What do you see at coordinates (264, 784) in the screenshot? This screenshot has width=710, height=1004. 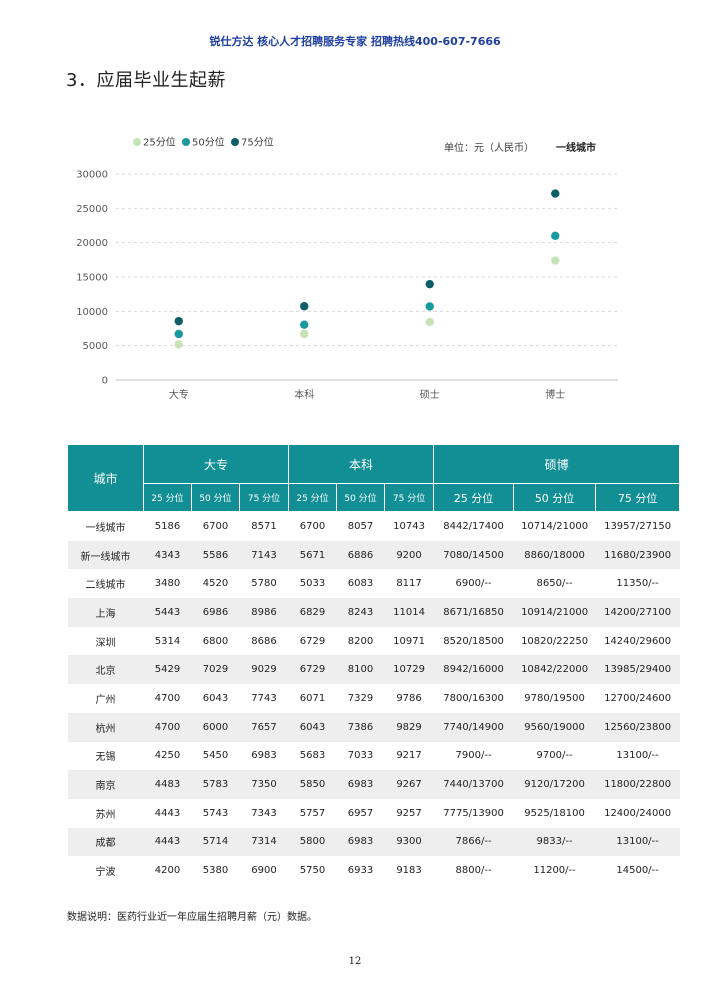 I see `salary-cell: 7350` at bounding box center [264, 784].